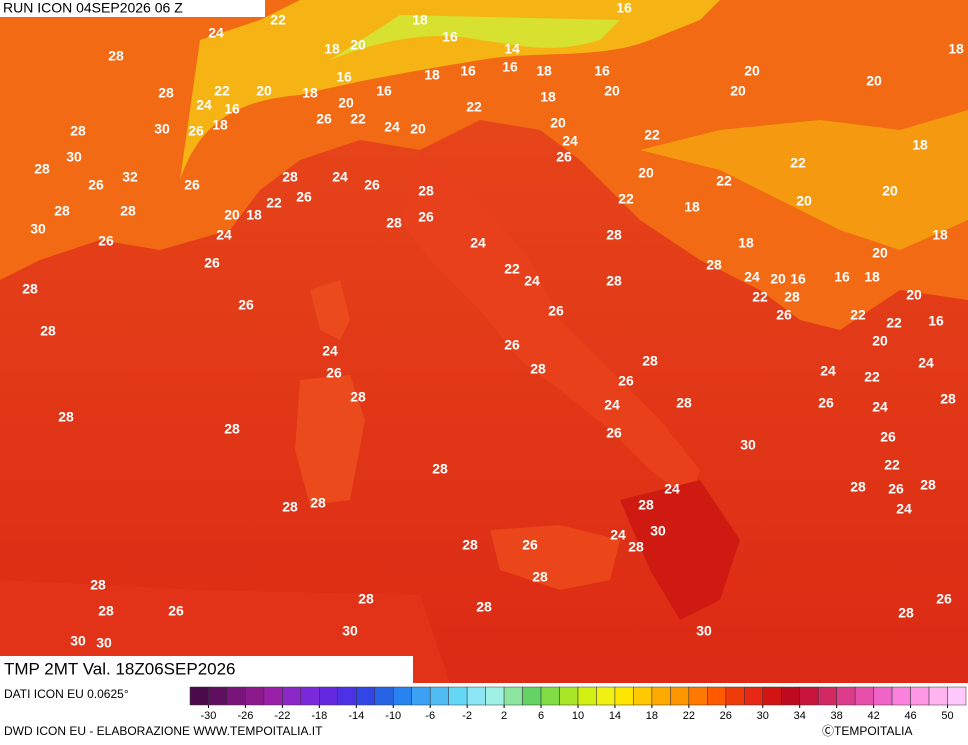 The height and width of the screenshot is (745, 968). What do you see at coordinates (804, 180) in the screenshot?
I see `balkans-highlands` at bounding box center [804, 180].